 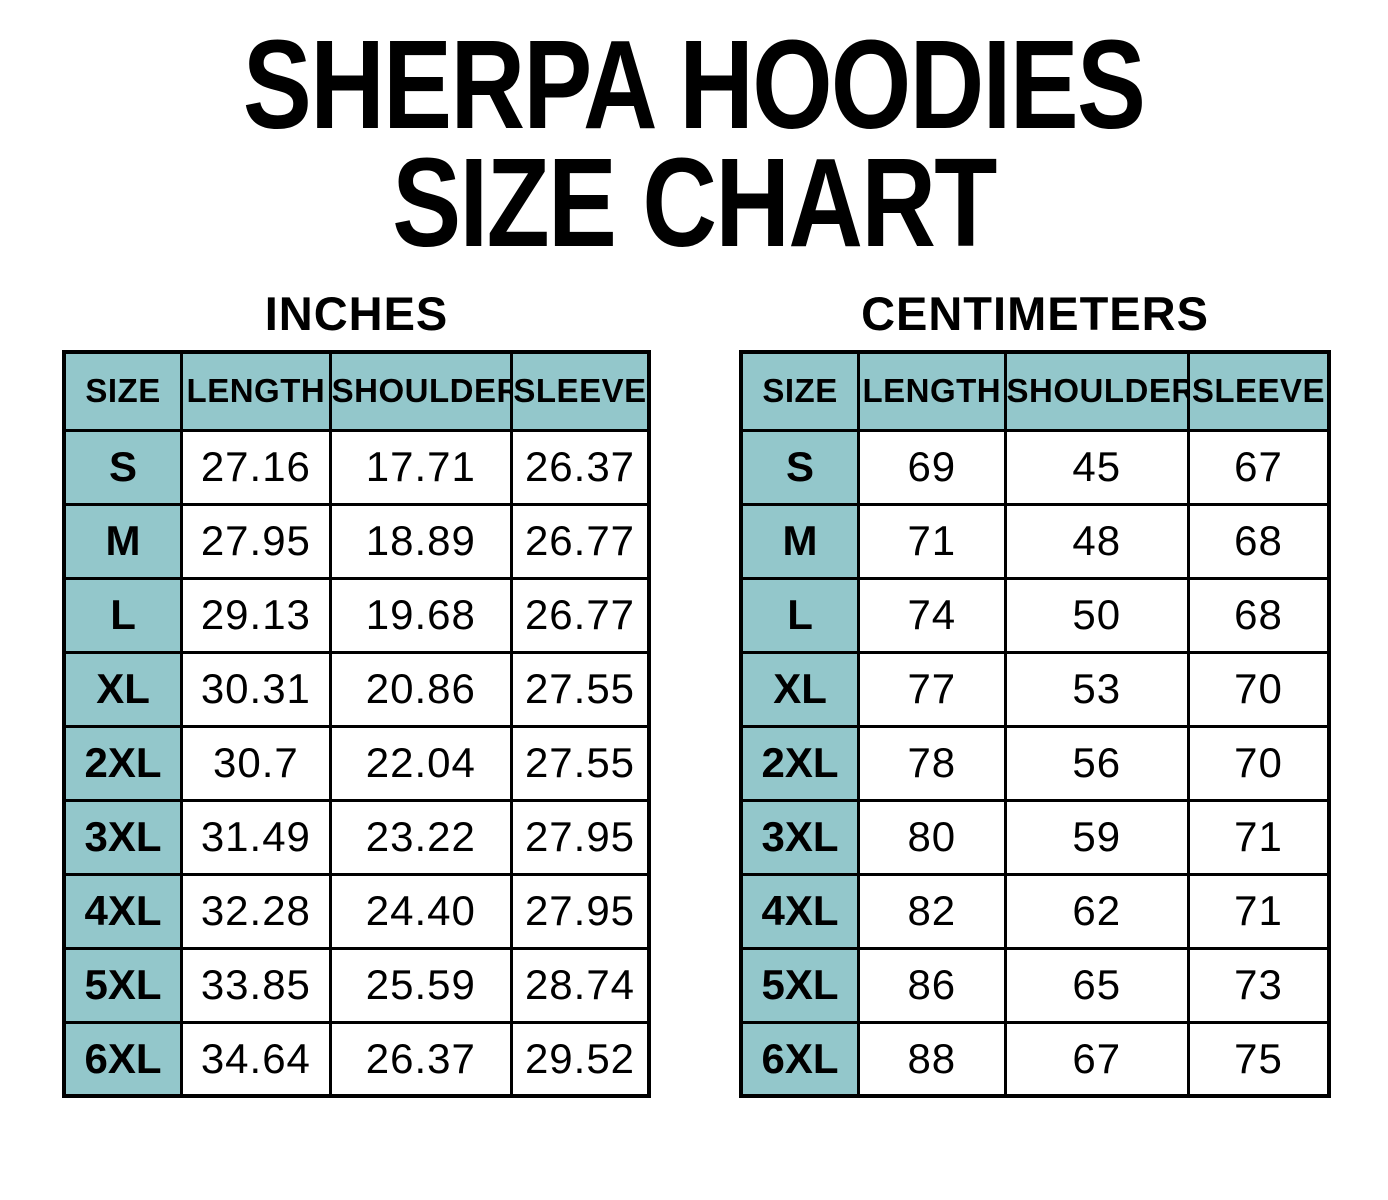 I want to click on measurement-cell: 48, so click(x=1096, y=541).